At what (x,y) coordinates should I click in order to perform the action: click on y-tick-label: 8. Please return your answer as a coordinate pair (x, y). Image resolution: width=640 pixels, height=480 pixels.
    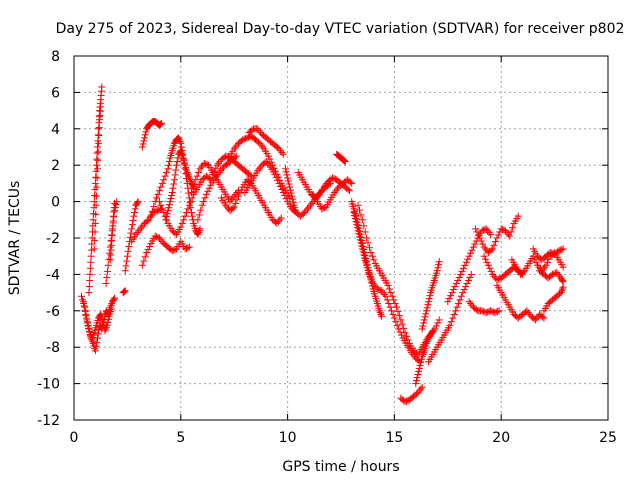
    Looking at the image, I should click on (55, 57).